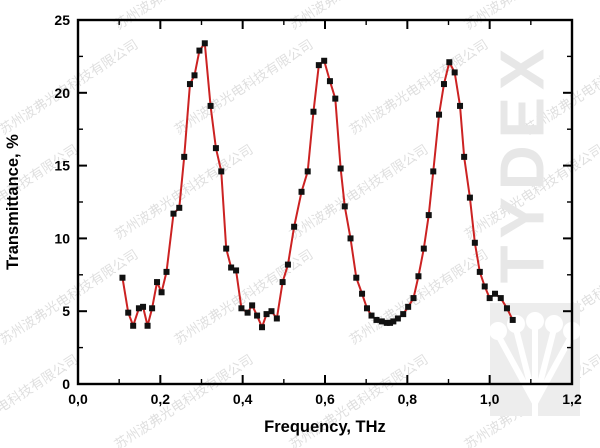 The image size is (600, 448). I want to click on tick-label: 25, so click(62, 20).